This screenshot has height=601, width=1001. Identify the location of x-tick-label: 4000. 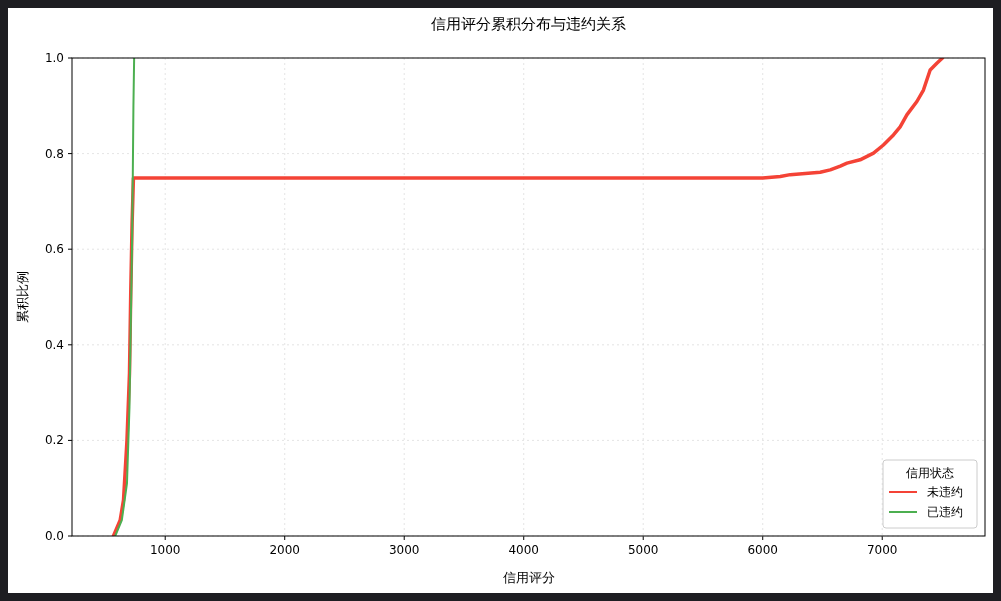
(523, 550).